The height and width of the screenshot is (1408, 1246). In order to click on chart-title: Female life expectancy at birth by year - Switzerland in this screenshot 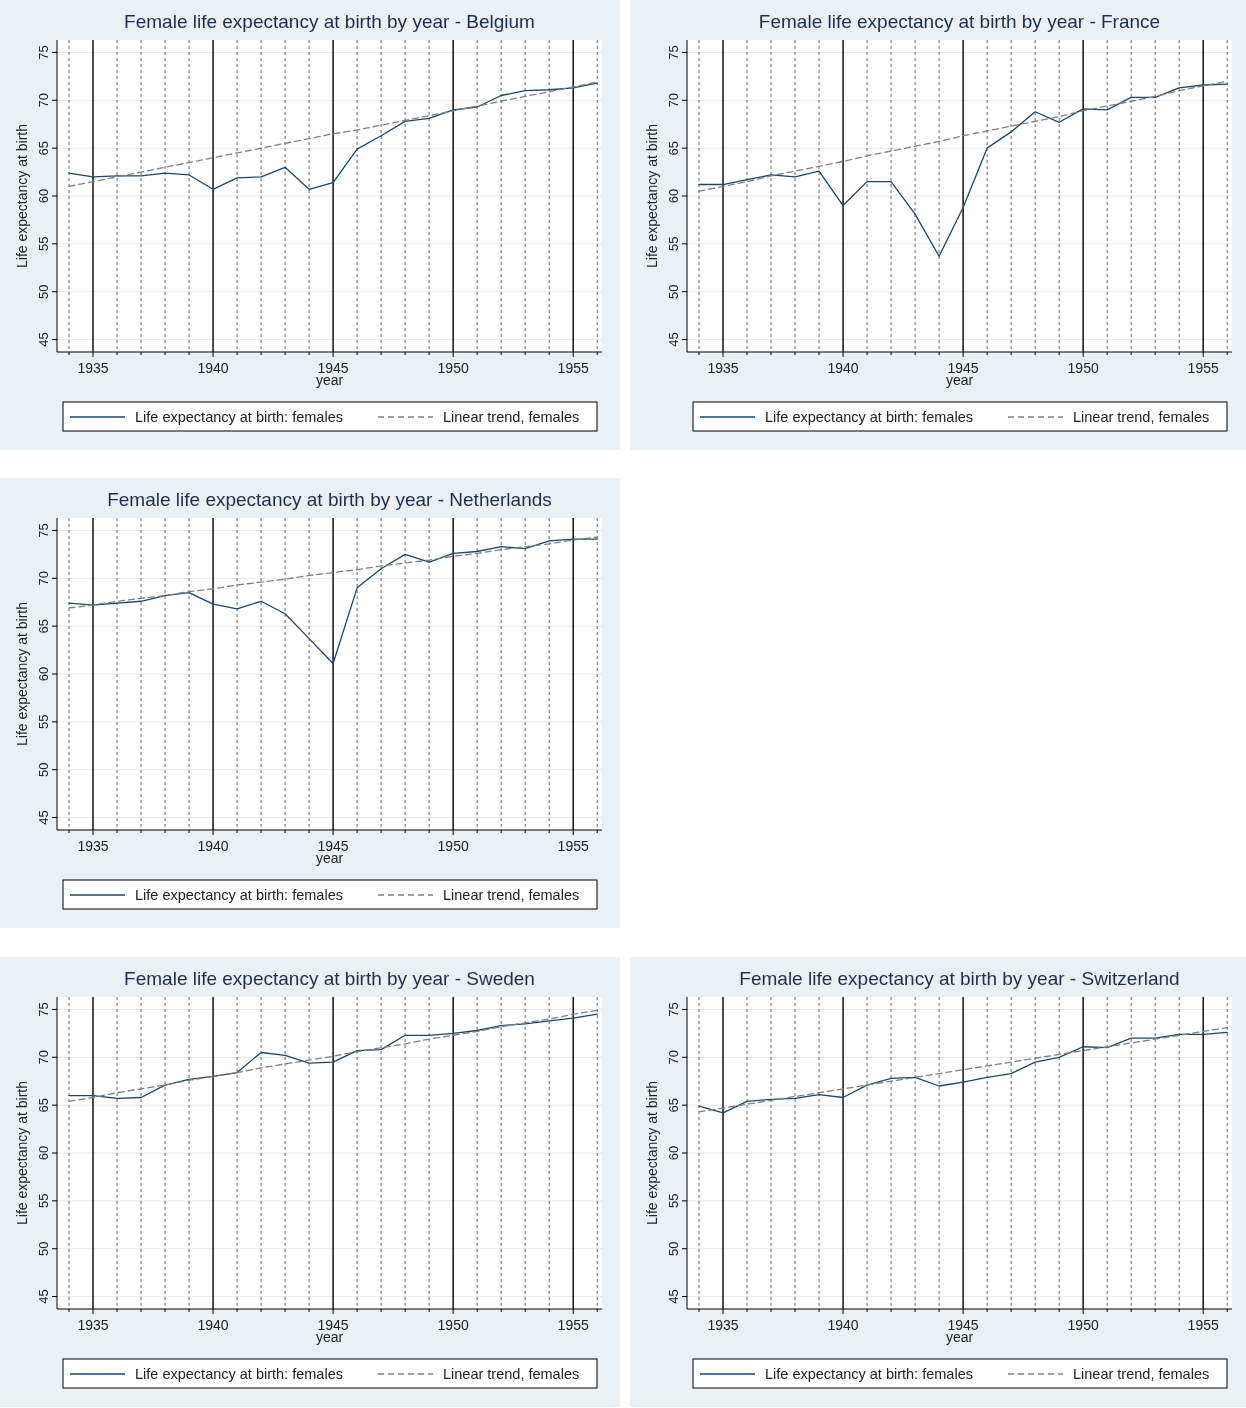, I will do `click(959, 978)`.